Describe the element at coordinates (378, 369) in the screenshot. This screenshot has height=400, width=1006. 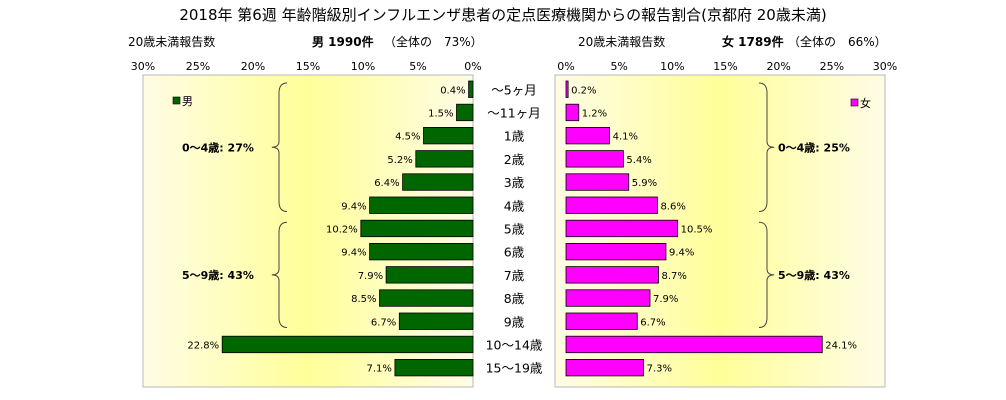
I see `male-bar-value-label: 7.1%` at that location.